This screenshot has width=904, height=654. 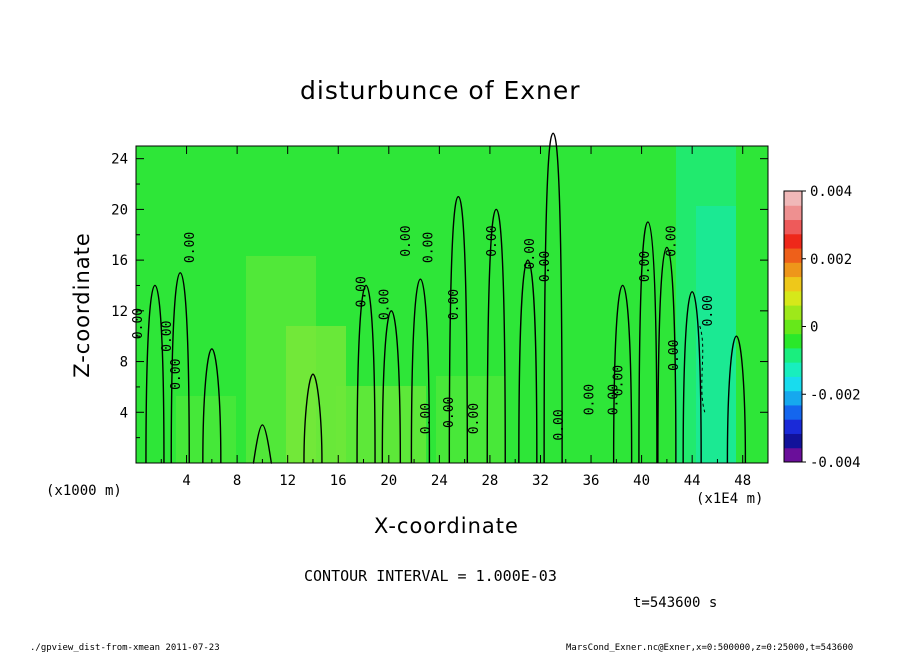 I want to click on y-tick-label: 4, so click(x=124, y=413).